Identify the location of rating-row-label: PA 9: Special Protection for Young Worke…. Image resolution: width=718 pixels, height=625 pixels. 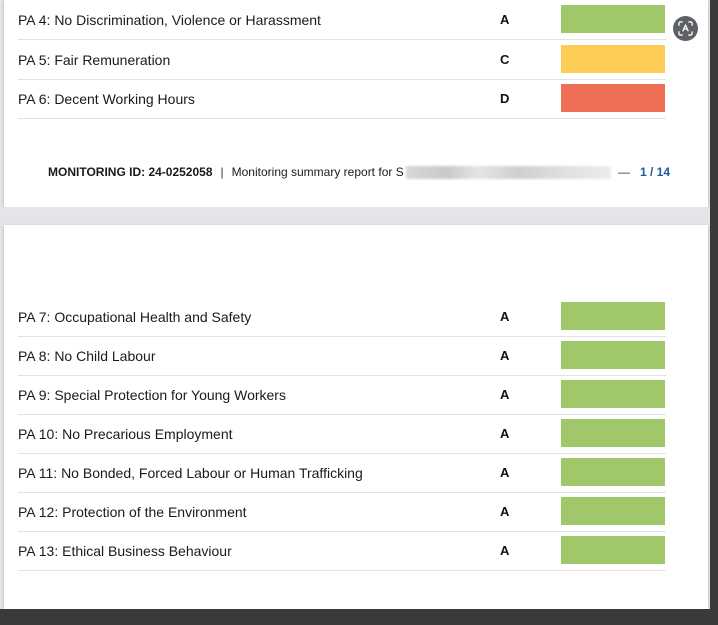
(152, 395).